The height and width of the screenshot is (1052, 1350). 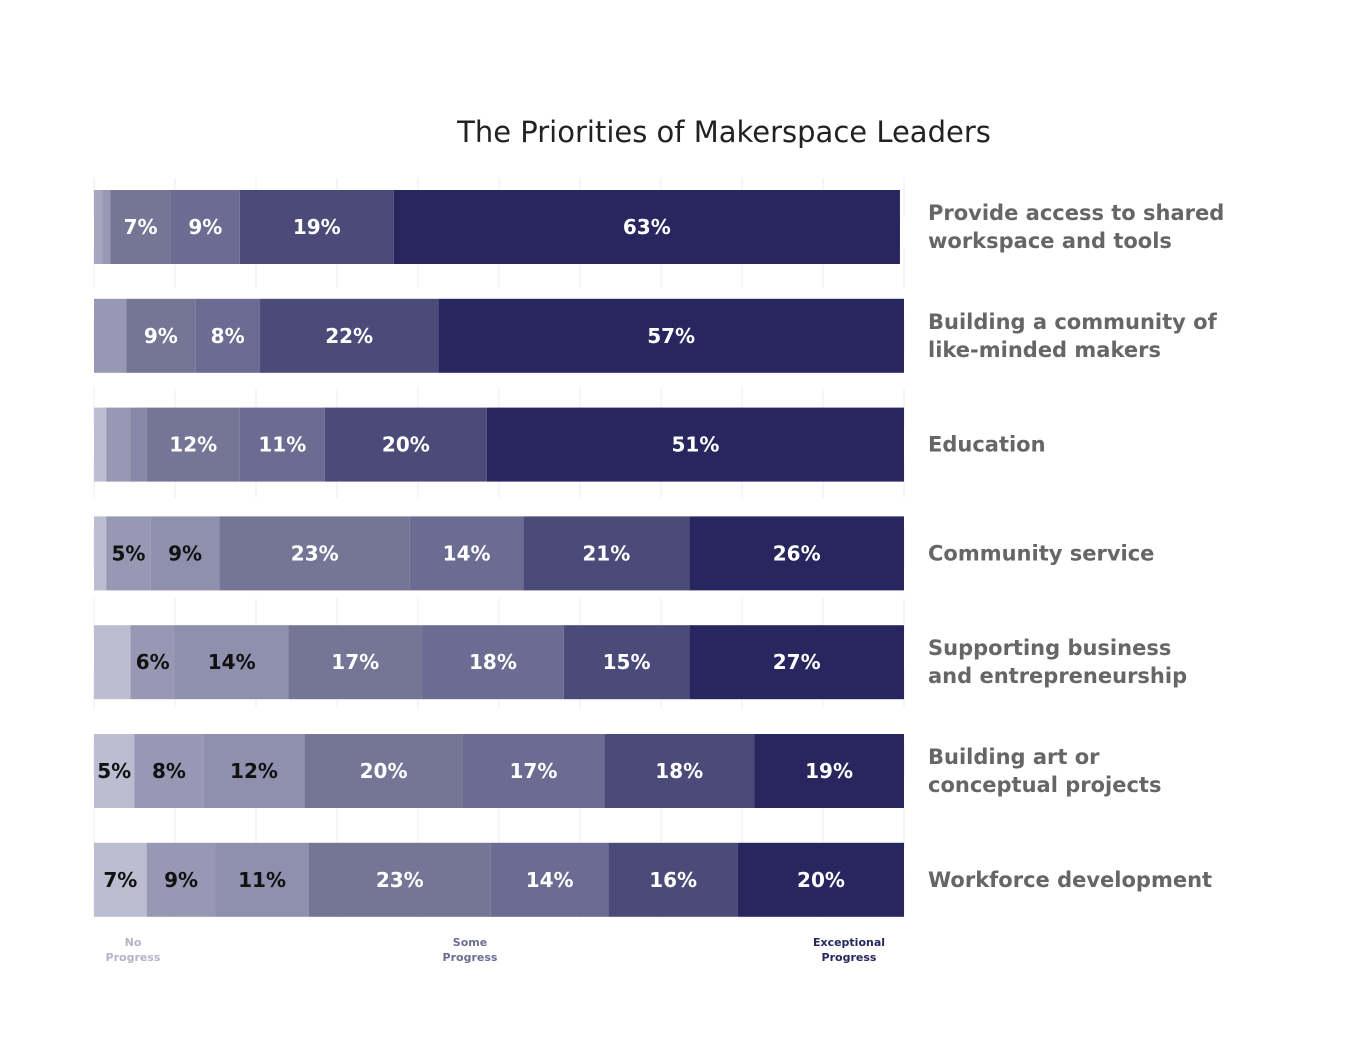 I want to click on category-label: Workforce development, so click(x=1070, y=880).